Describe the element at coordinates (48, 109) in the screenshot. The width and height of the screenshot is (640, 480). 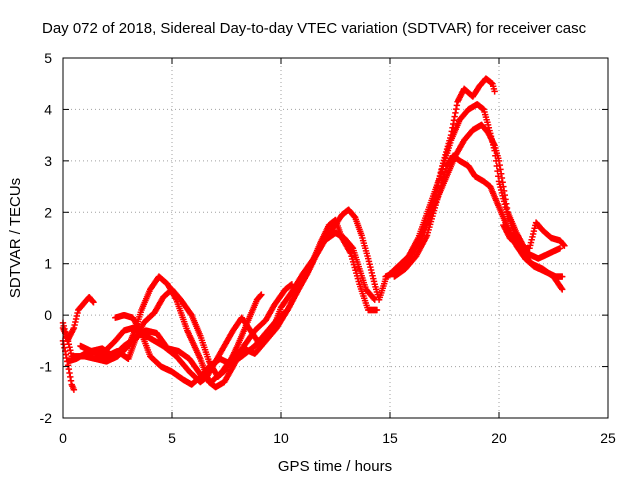
I see `y-tick-label: 4` at that location.